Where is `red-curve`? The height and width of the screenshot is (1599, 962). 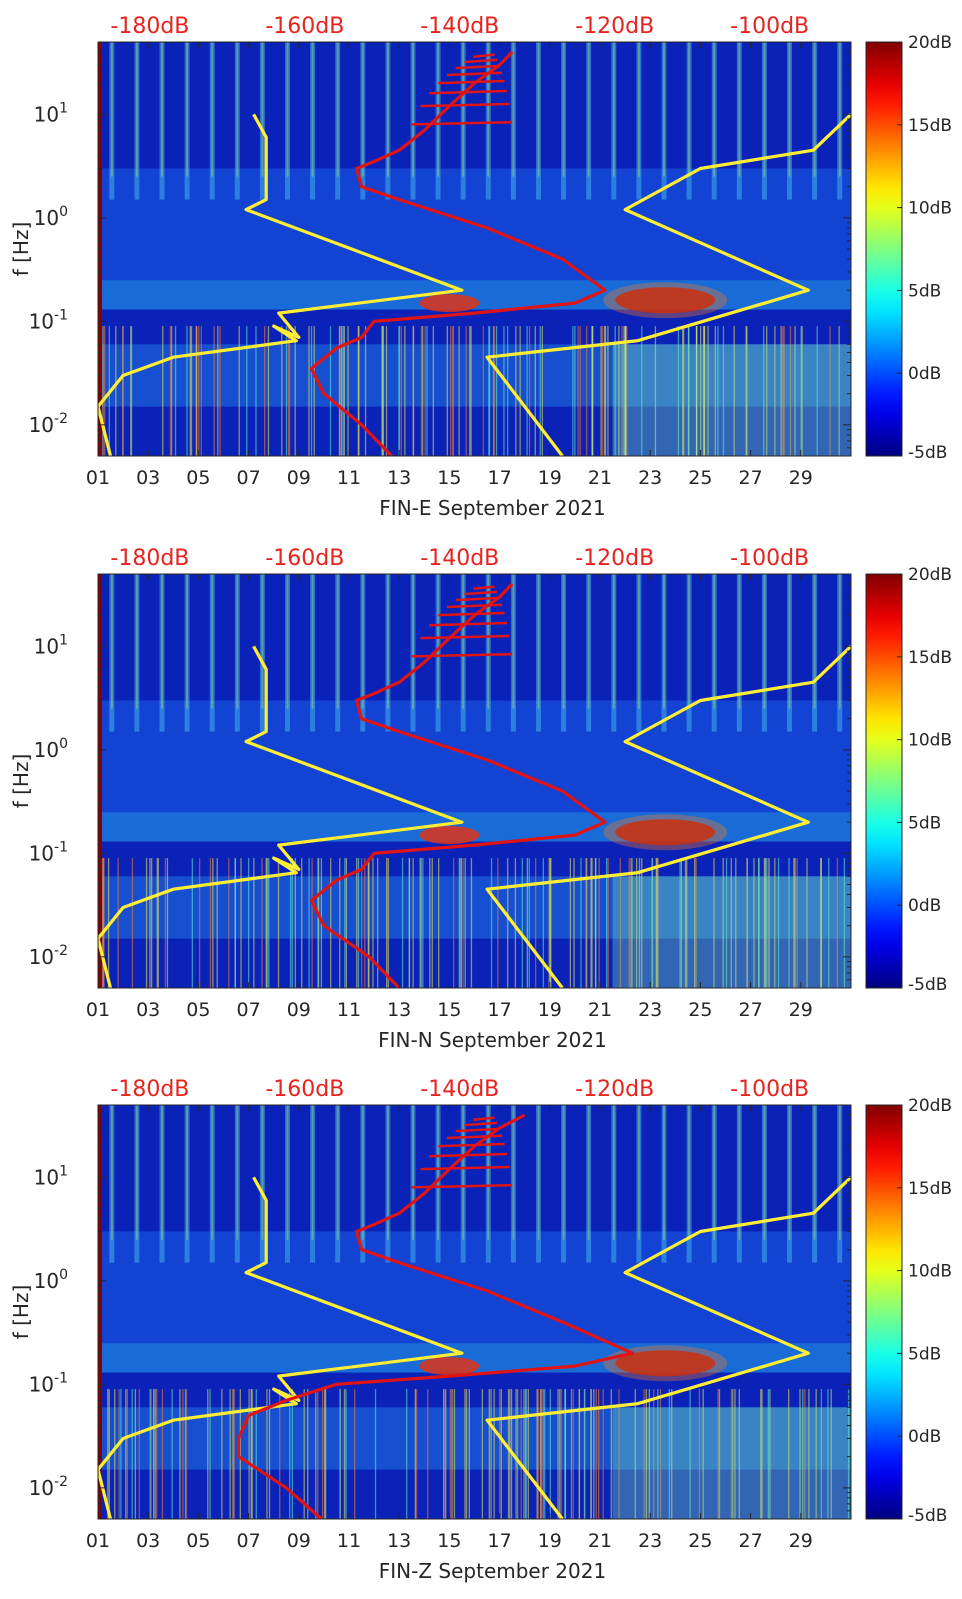 red-curve is located at coordinates (458, 253).